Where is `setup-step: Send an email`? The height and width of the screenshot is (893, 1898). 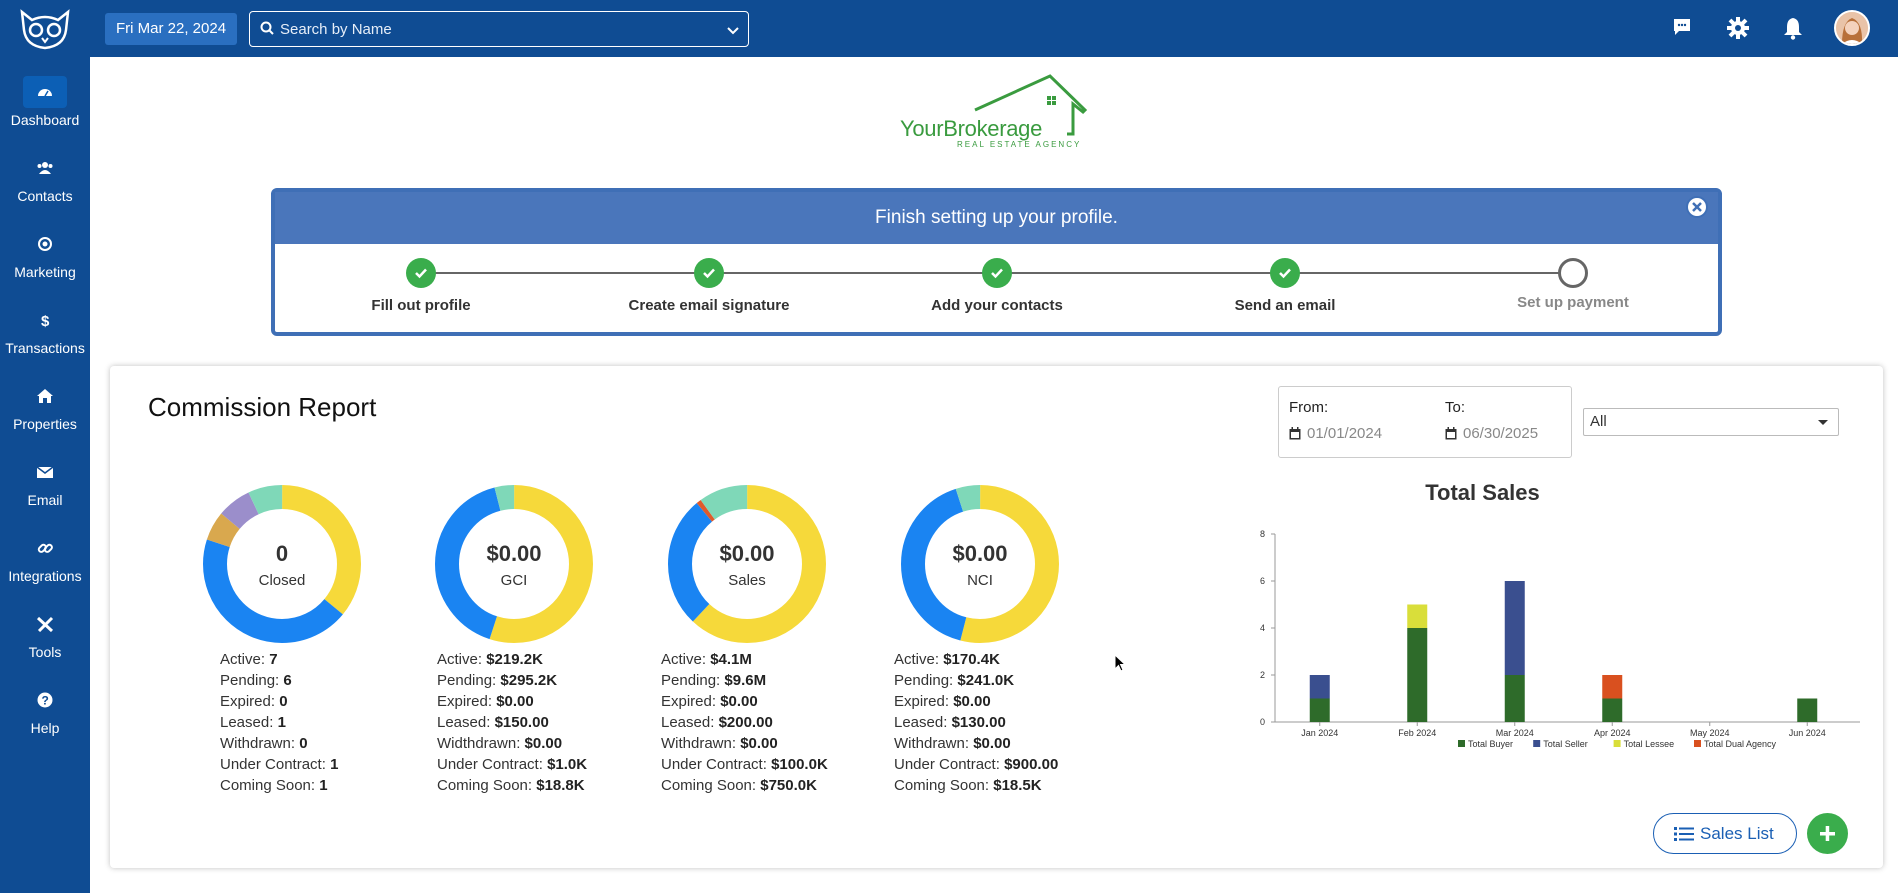
setup-step: Send an email is located at coordinates (1285, 286).